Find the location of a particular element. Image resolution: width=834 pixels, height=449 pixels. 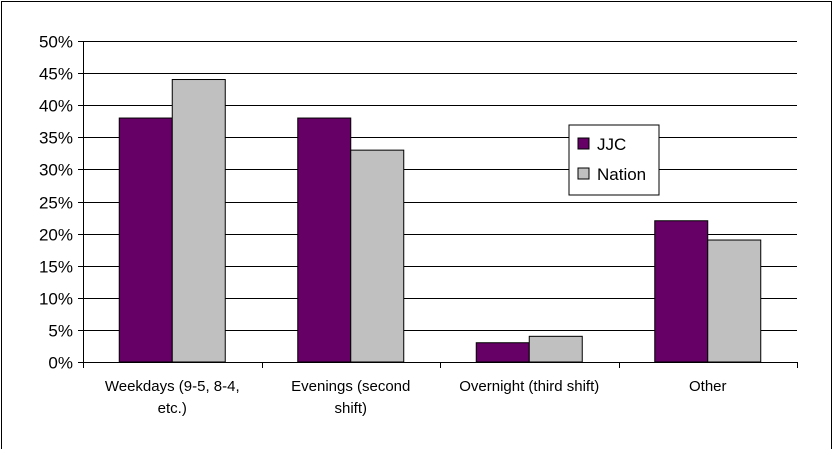

y-tick-label: 40% is located at coordinates (56, 106).